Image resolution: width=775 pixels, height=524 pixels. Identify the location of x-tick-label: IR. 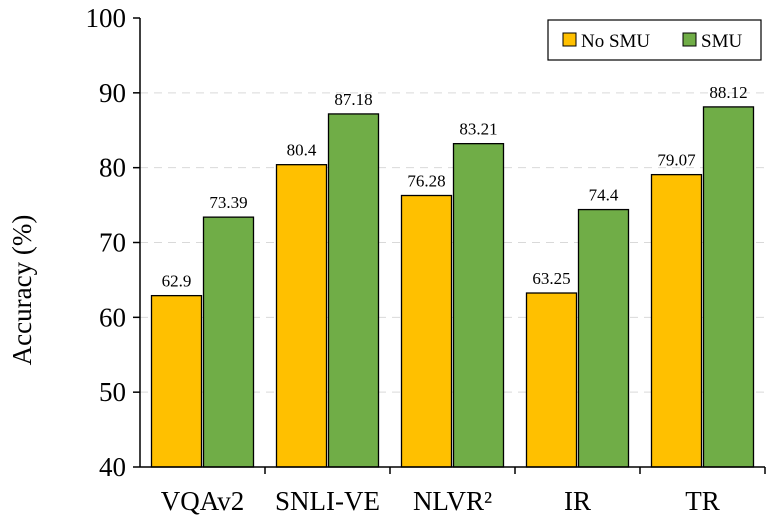
(577, 501).